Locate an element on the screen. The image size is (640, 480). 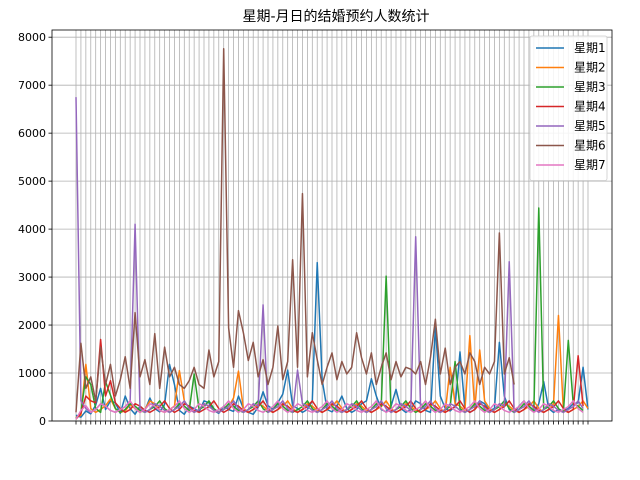
y-tick-label: 3000 is located at coordinates (32, 277).